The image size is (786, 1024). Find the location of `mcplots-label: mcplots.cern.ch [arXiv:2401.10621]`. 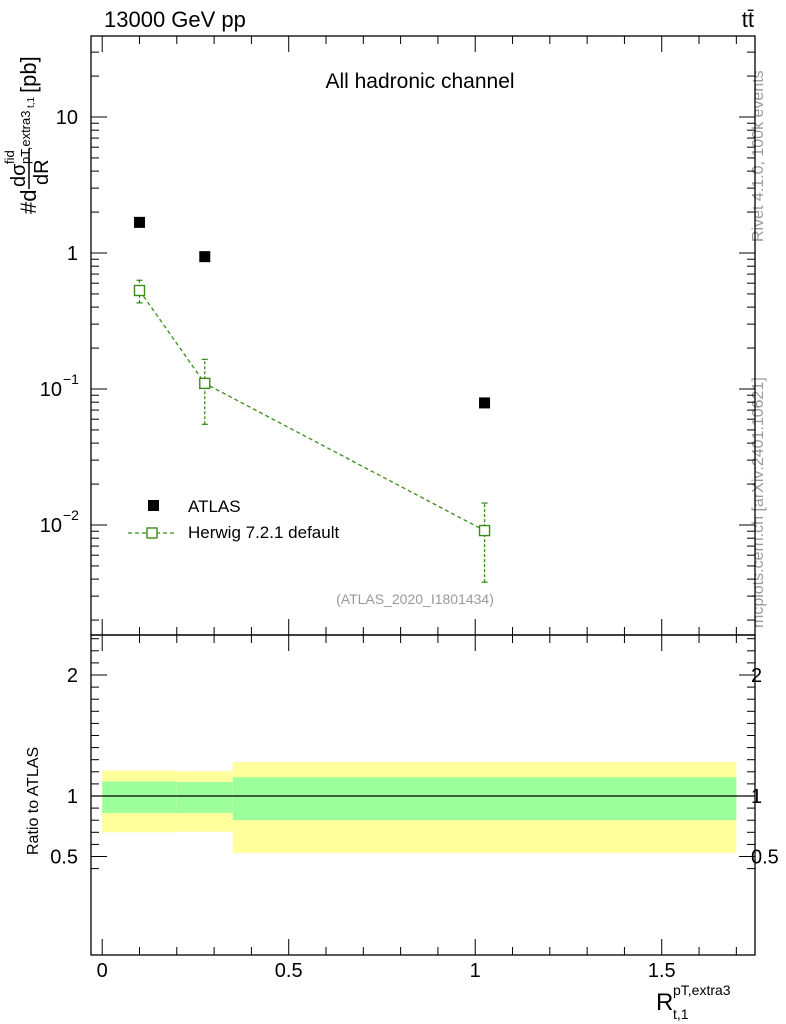

mcplots-label: mcplots.cern.ch [arXiv:2401.10621] is located at coordinates (758, 502).